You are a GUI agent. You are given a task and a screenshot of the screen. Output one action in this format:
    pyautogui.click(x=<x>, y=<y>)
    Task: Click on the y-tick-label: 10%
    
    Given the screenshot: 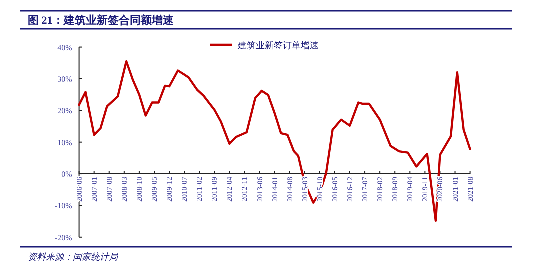 What is the action you would take?
    pyautogui.click(x=65, y=143)
    